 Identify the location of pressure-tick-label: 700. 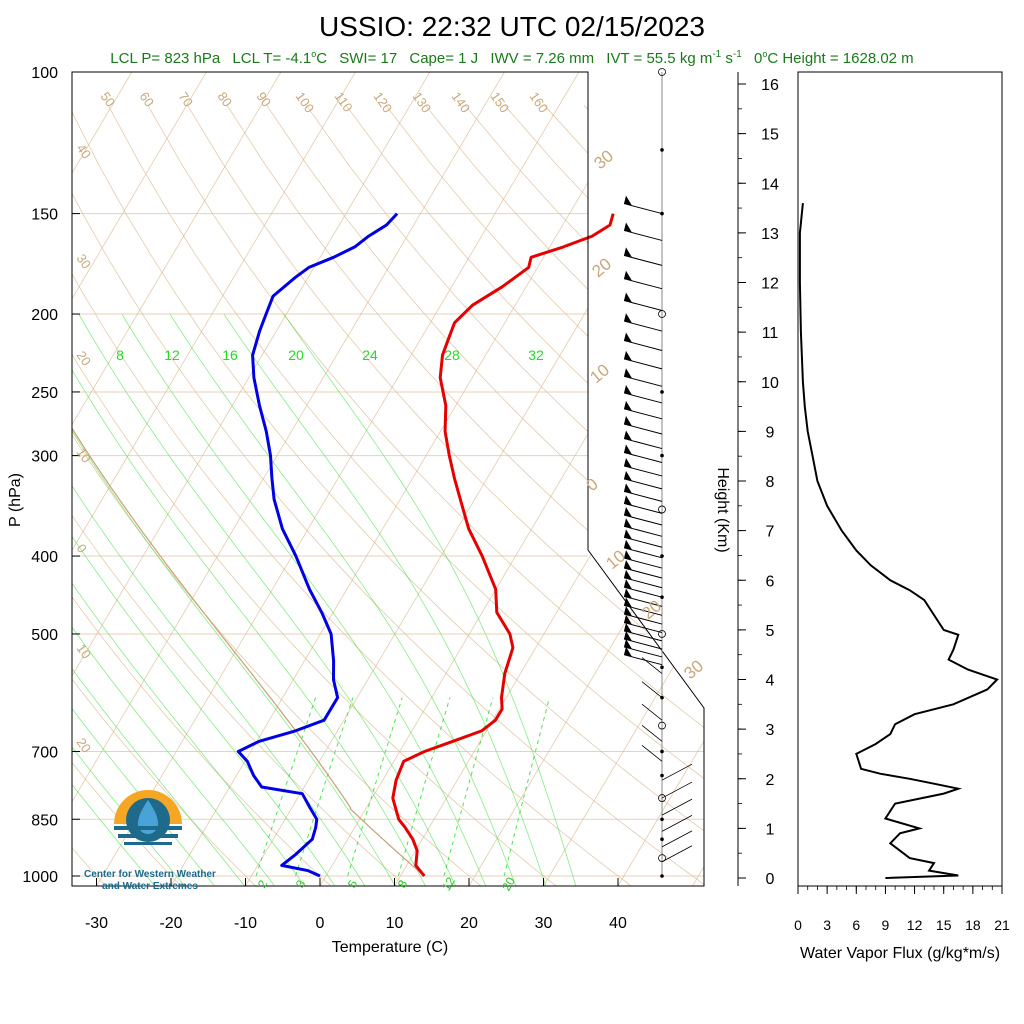
(44, 752).